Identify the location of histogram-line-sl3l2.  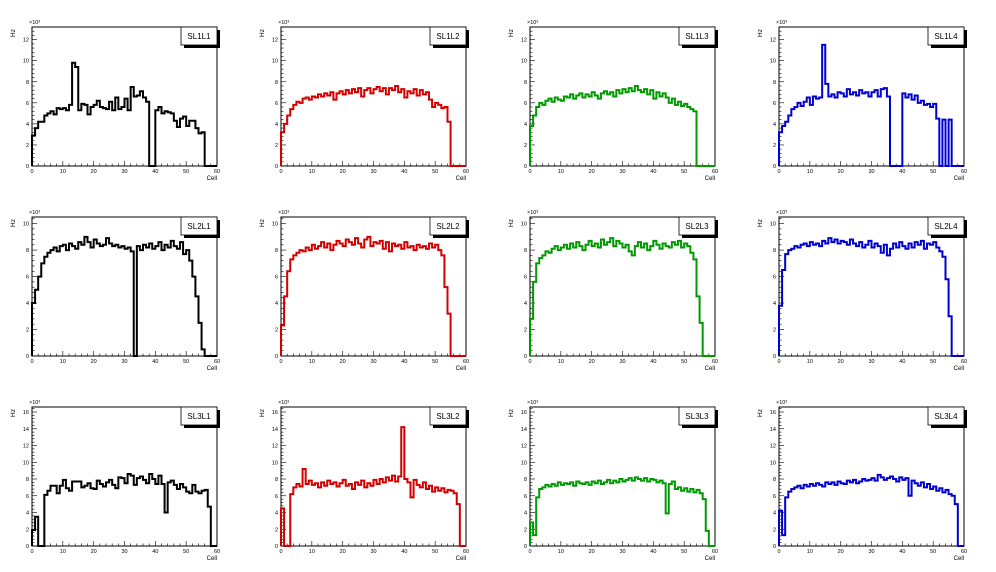
(373, 486).